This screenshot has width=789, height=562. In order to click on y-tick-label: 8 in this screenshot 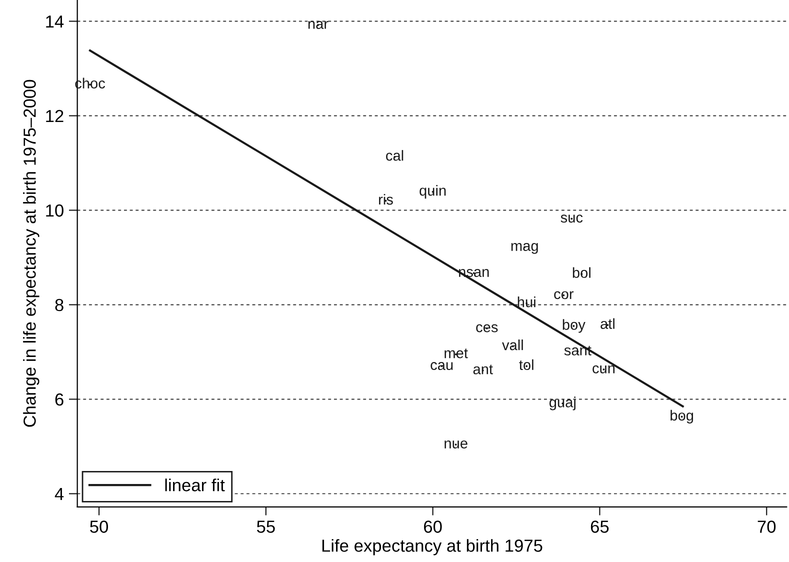, I will do `click(59, 305)`.